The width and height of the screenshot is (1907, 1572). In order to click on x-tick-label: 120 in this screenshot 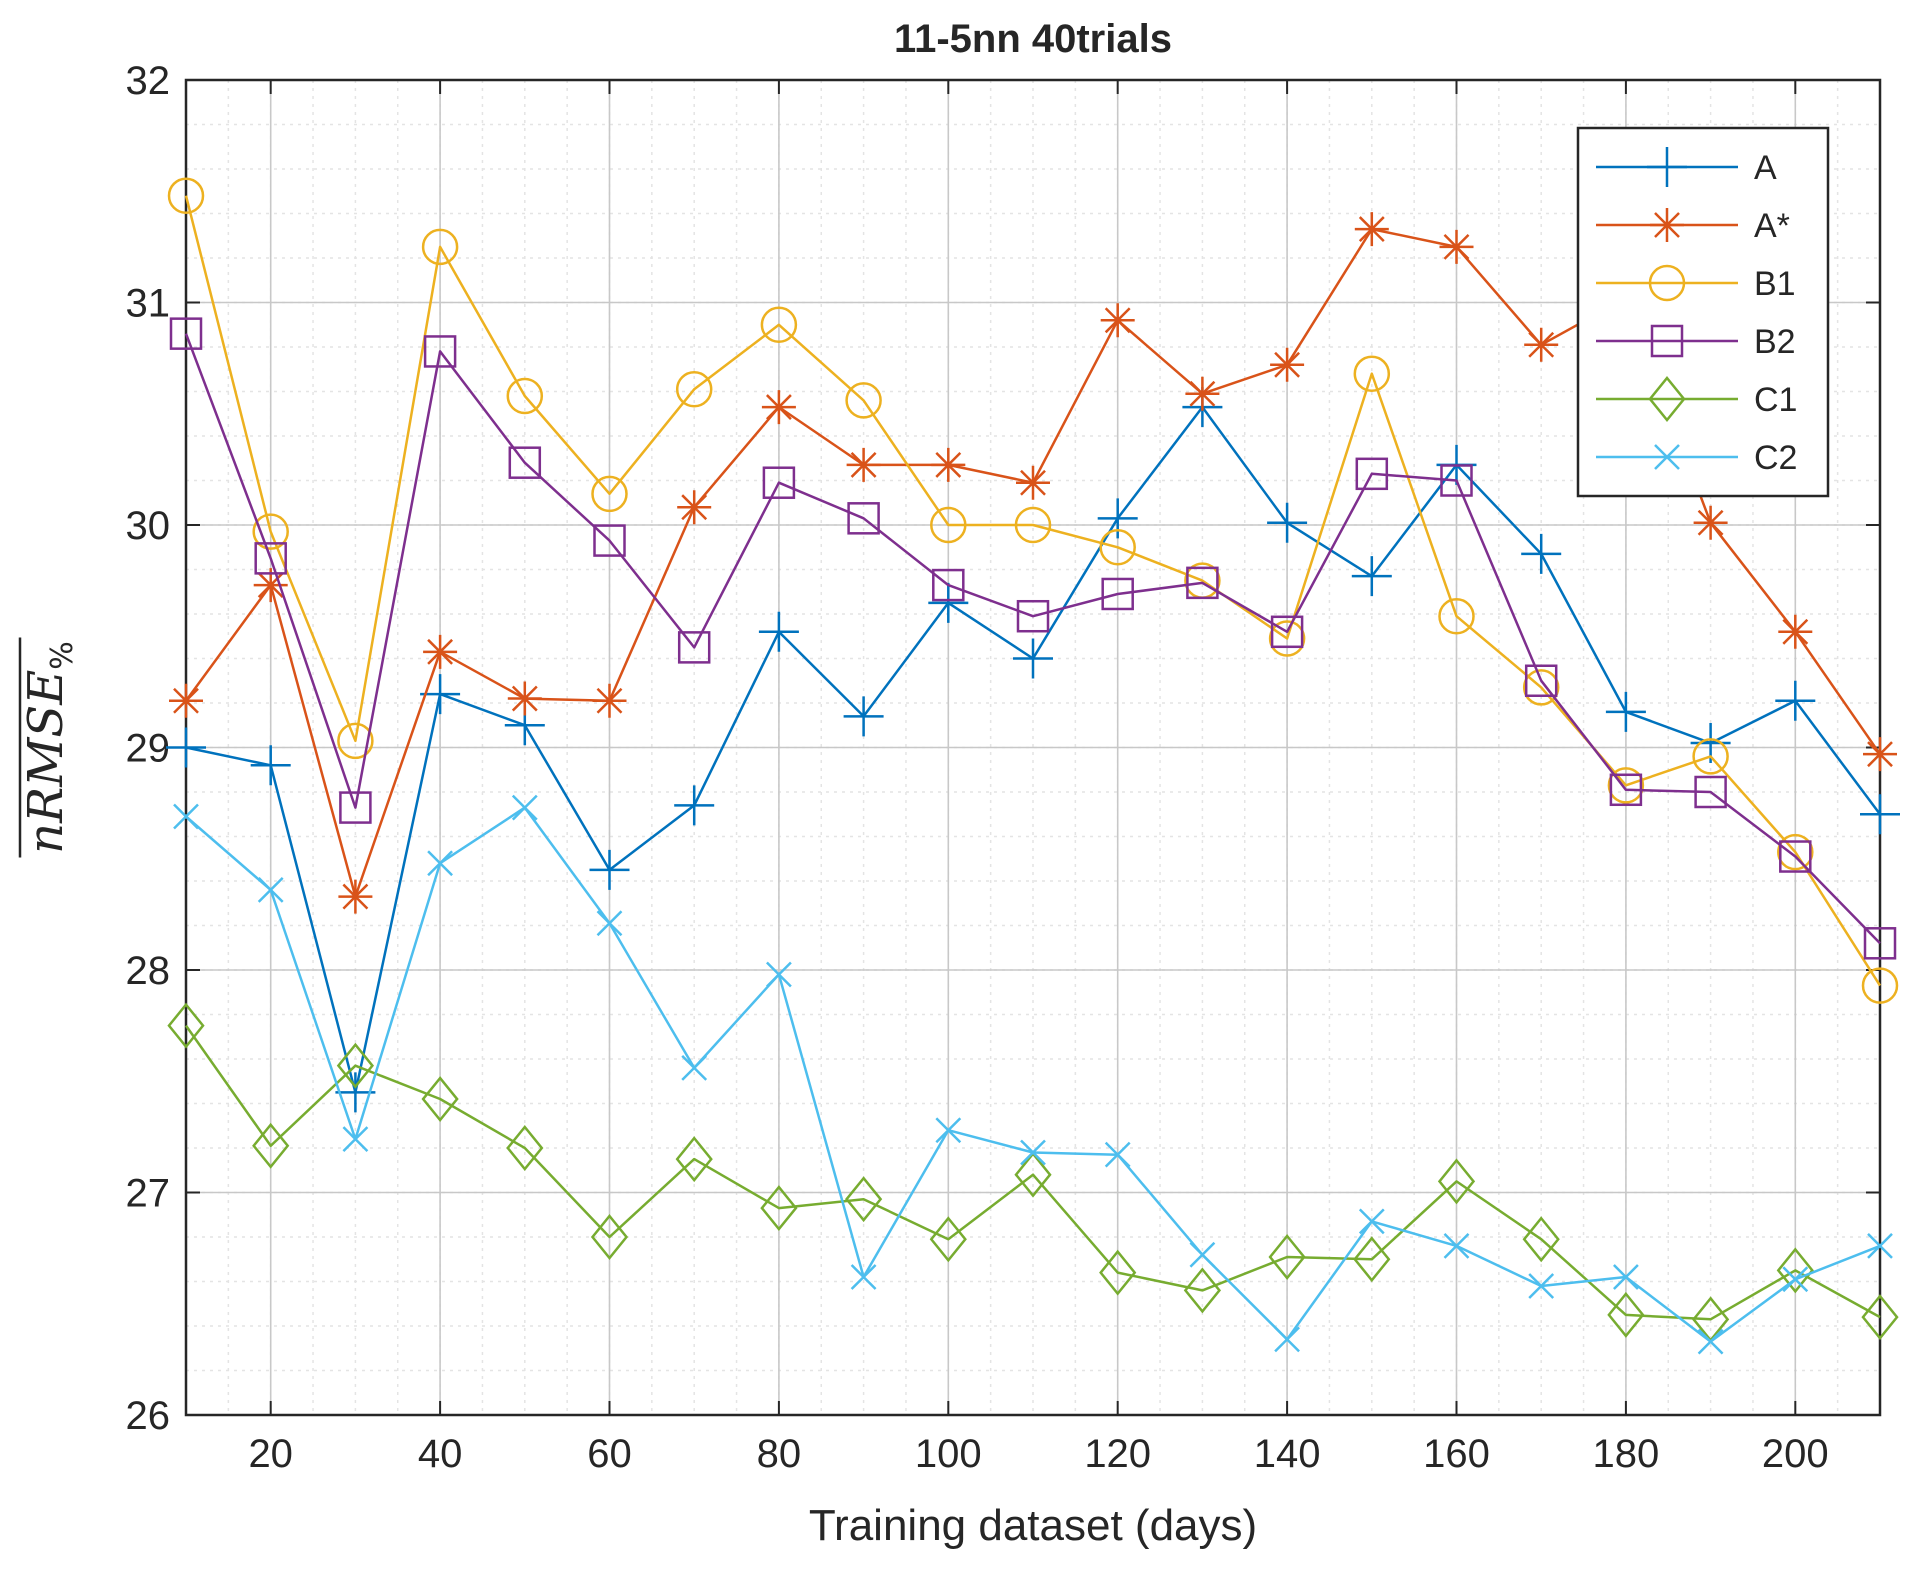, I will do `click(1117, 1454)`.